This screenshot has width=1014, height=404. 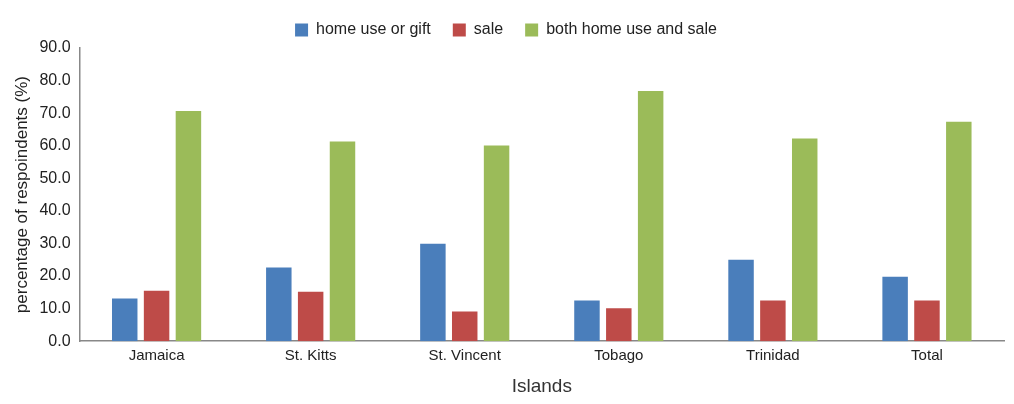 What do you see at coordinates (55, 242) in the screenshot?
I see `y-tick-label: 30.0` at bounding box center [55, 242].